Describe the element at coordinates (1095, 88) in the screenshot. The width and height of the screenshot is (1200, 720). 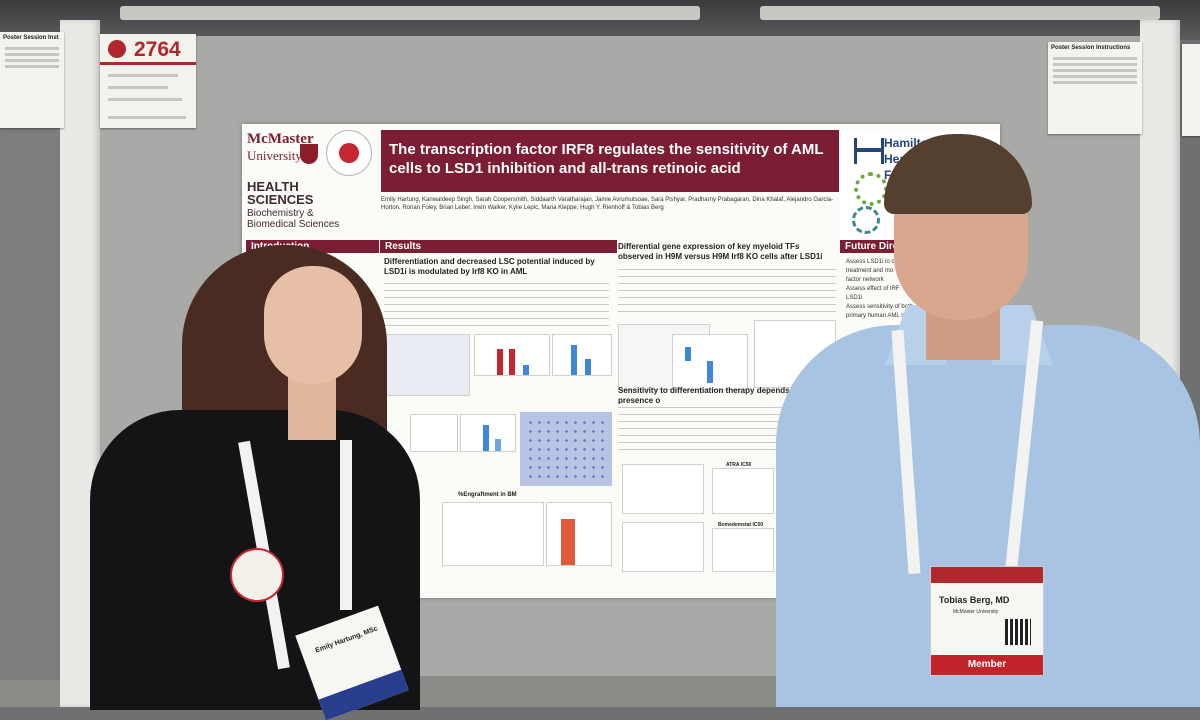
I see `right-instructions-card: Poster Session Instructions` at that location.